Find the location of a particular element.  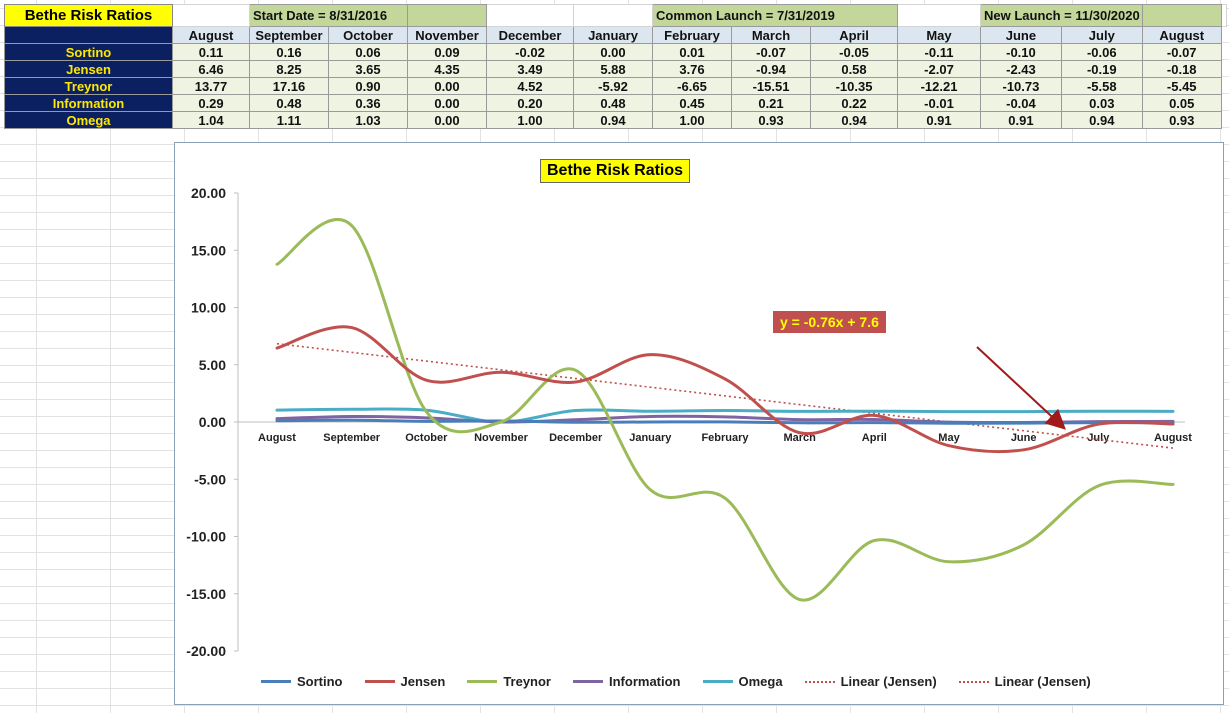

legend-item: Information is located at coordinates (627, 681).